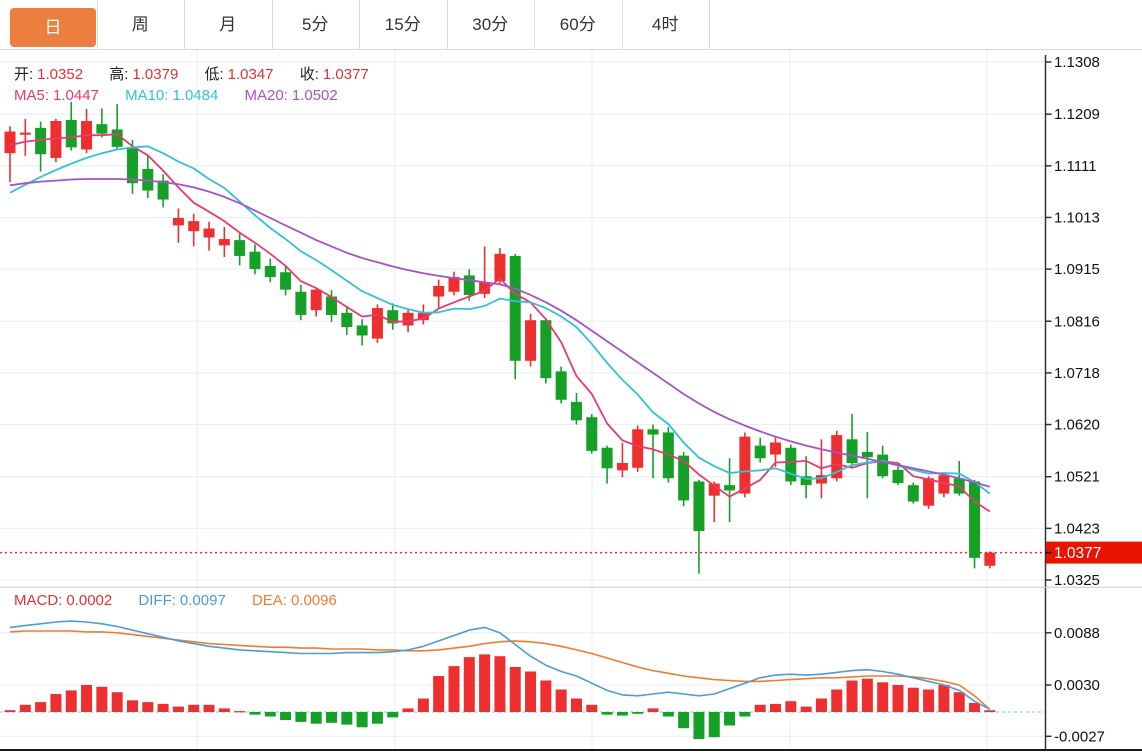  I want to click on low-value: 1.0347, so click(250, 74).